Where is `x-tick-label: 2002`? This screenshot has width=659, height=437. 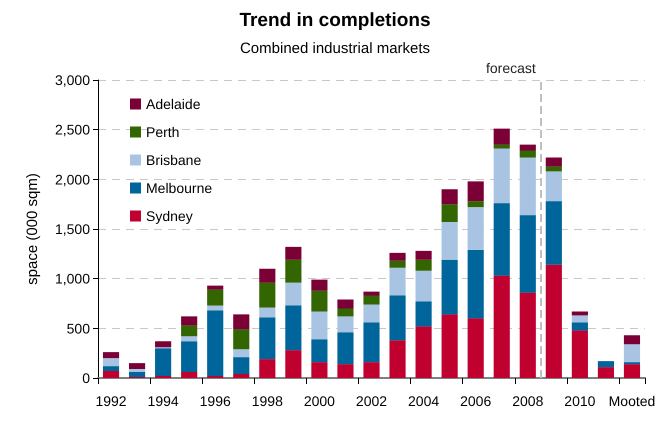
x-tick-label: 2002 is located at coordinates (372, 401).